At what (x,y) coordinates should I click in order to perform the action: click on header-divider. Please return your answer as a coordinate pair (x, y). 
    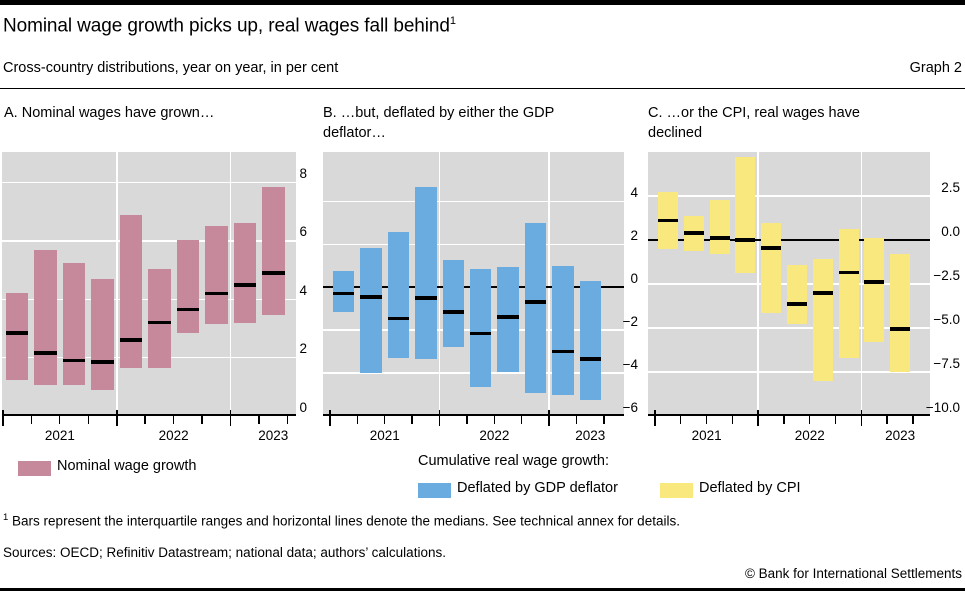
    Looking at the image, I should click on (482, 89).